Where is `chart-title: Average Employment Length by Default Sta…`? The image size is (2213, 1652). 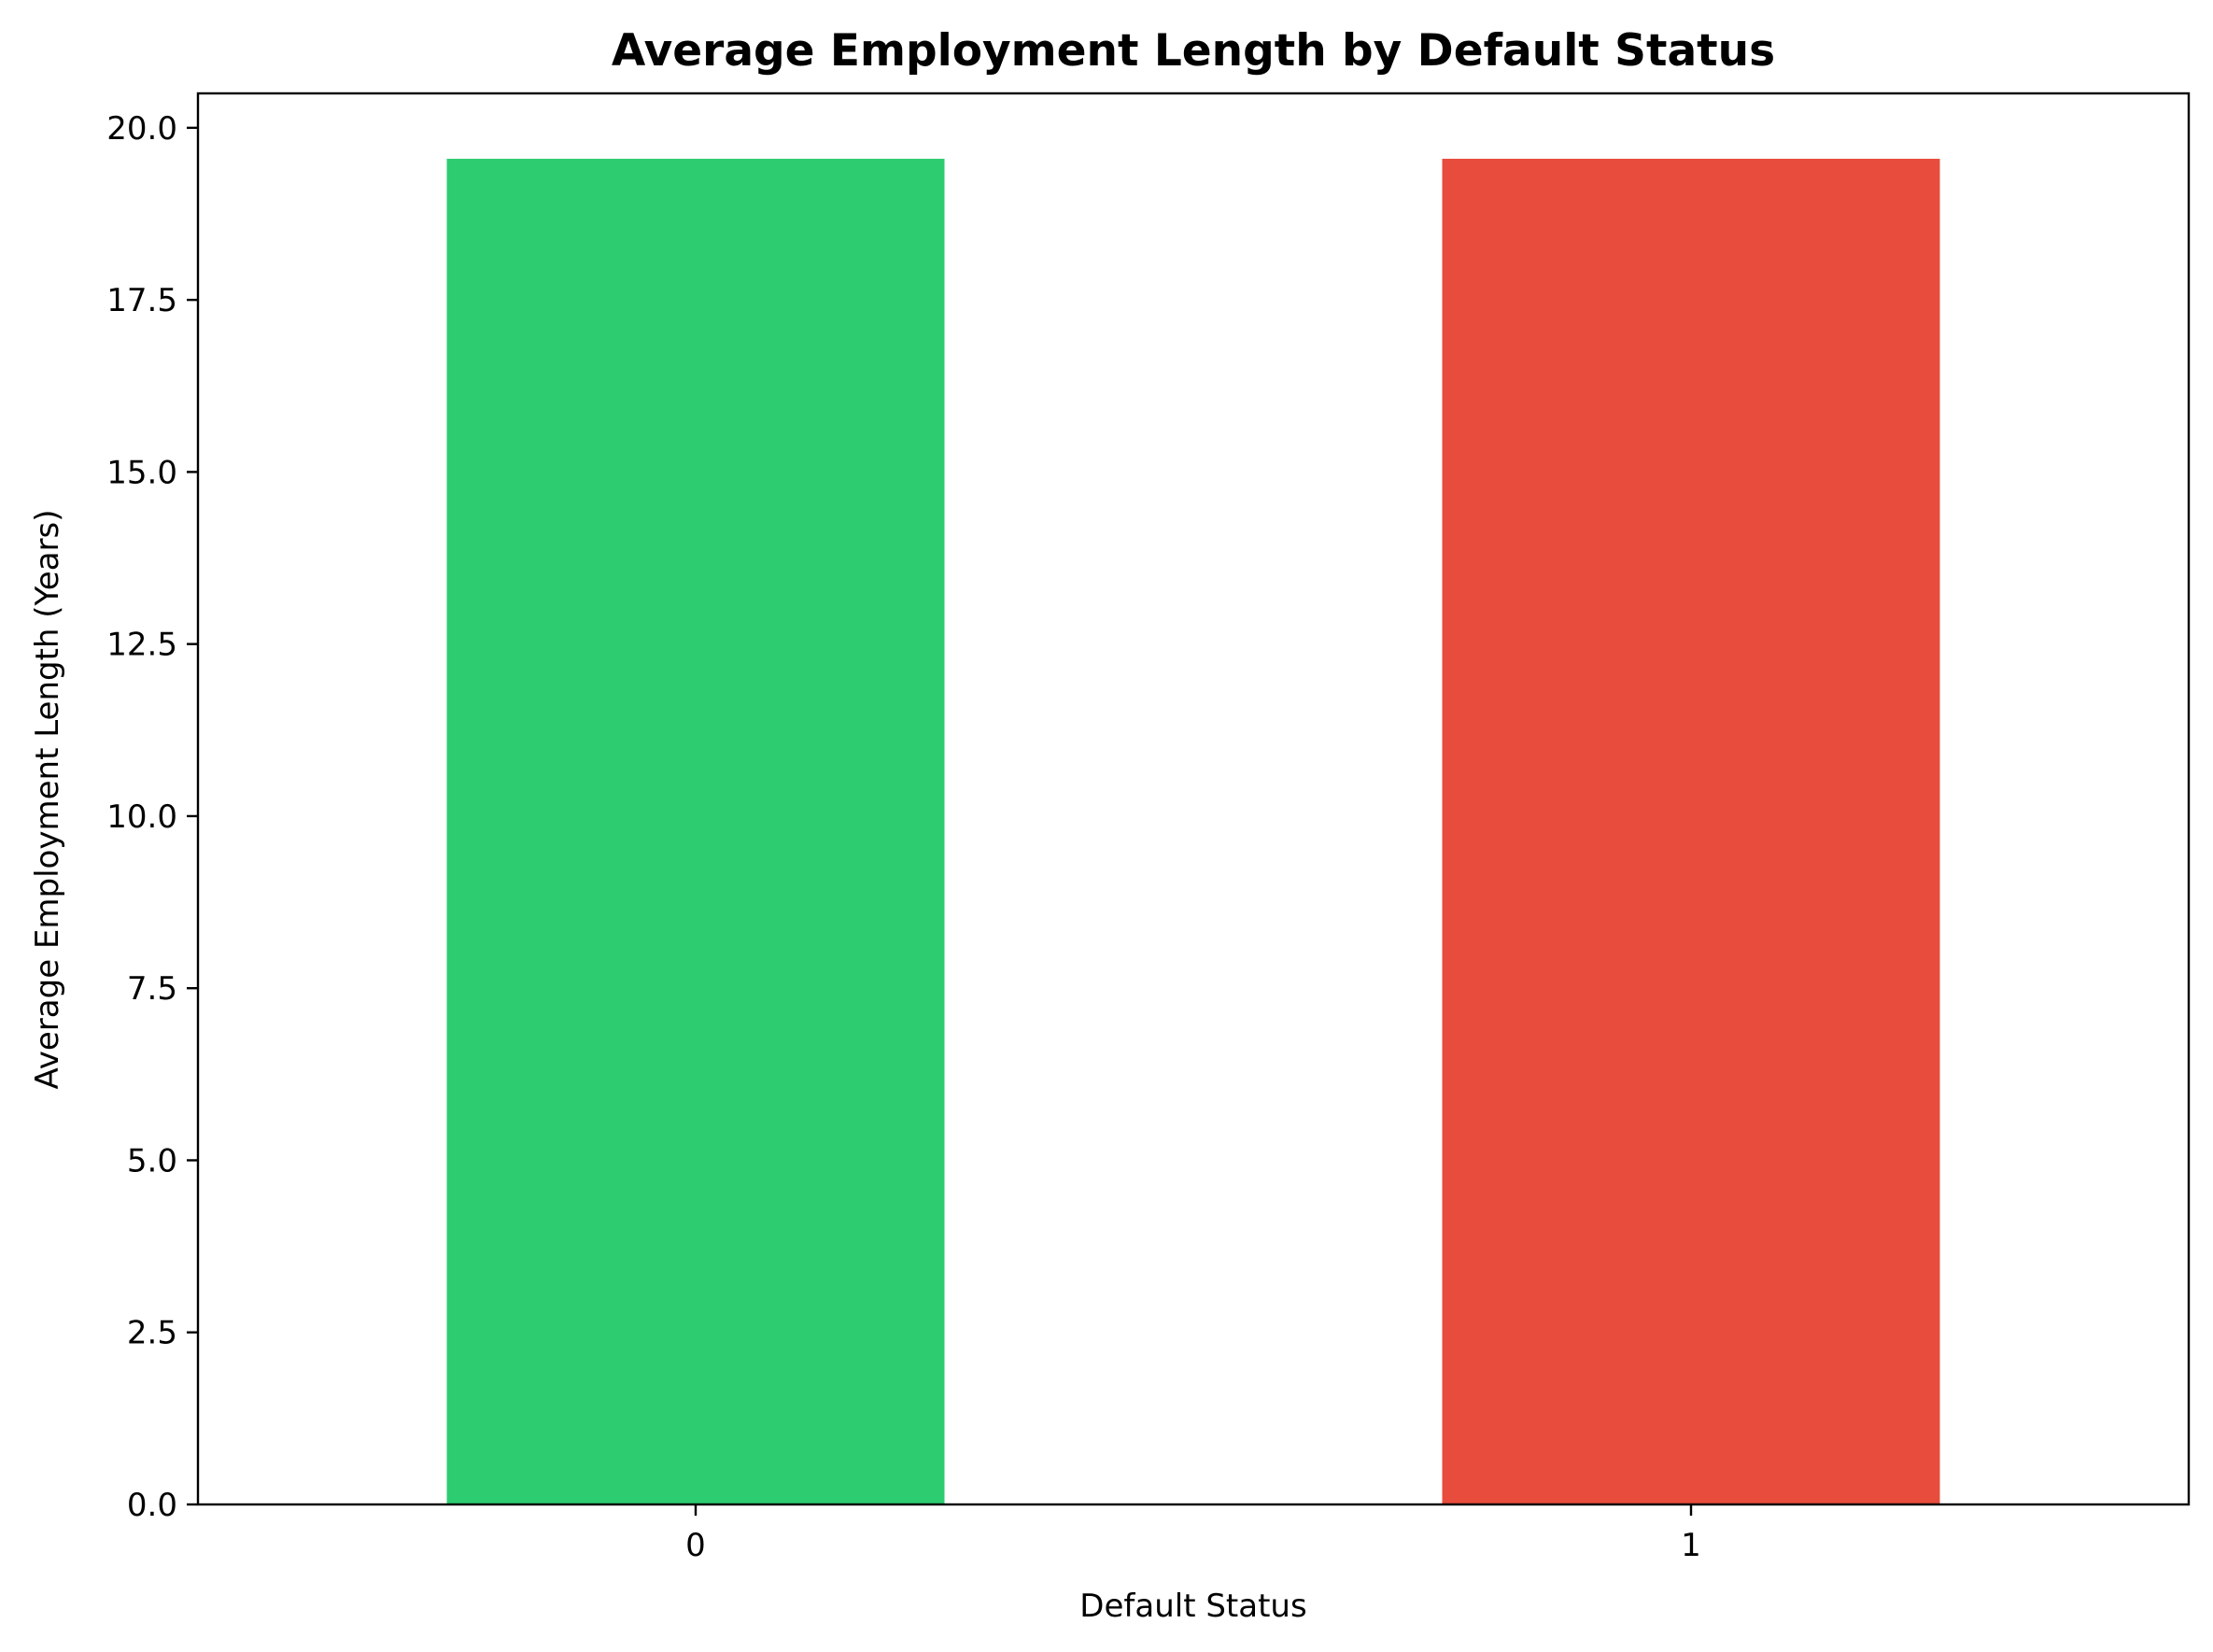 chart-title: Average Employment Length by Default Sta… is located at coordinates (1194, 51).